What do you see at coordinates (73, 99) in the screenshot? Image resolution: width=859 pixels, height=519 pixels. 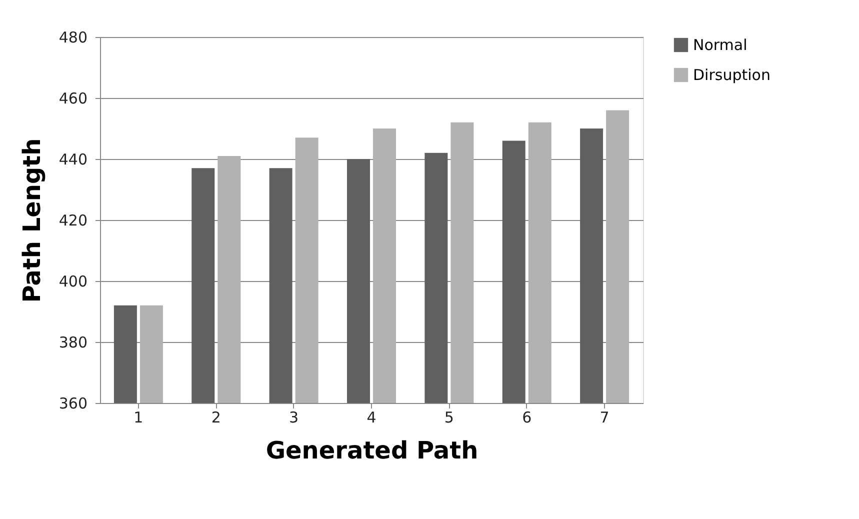 I see `y-tick-label: 460` at bounding box center [73, 99].